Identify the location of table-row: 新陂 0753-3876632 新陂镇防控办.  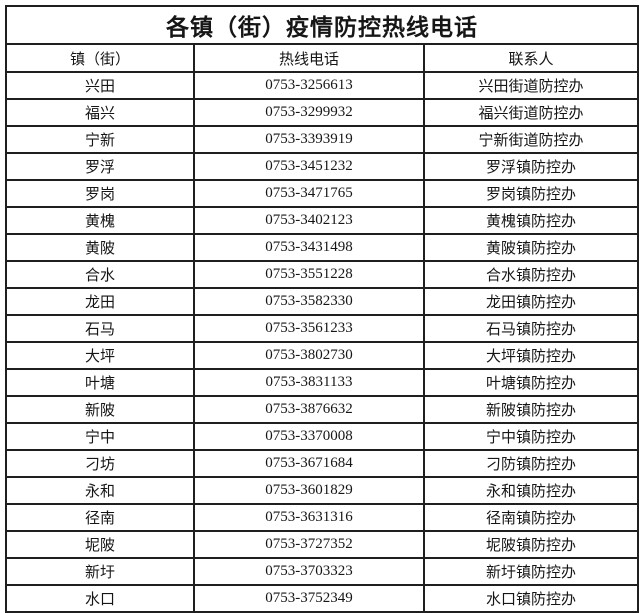
(322, 409).